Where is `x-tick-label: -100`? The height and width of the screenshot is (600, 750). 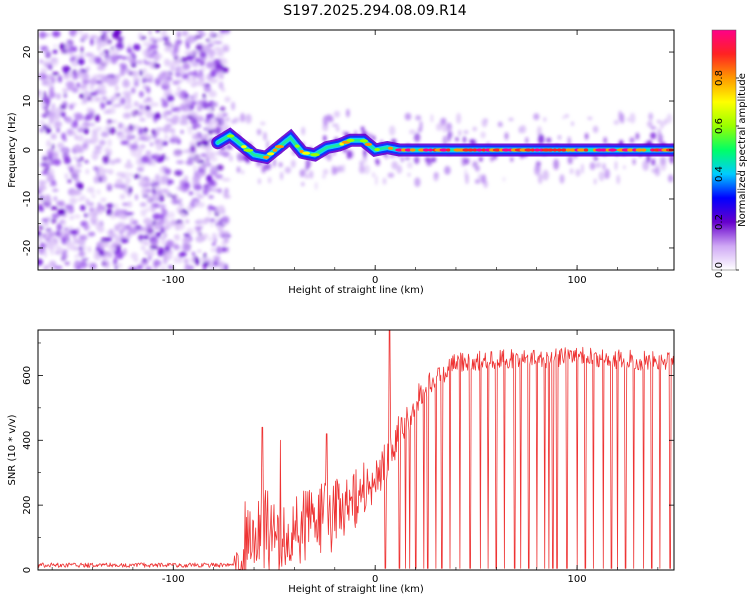 x-tick-label: -100 is located at coordinates (173, 579).